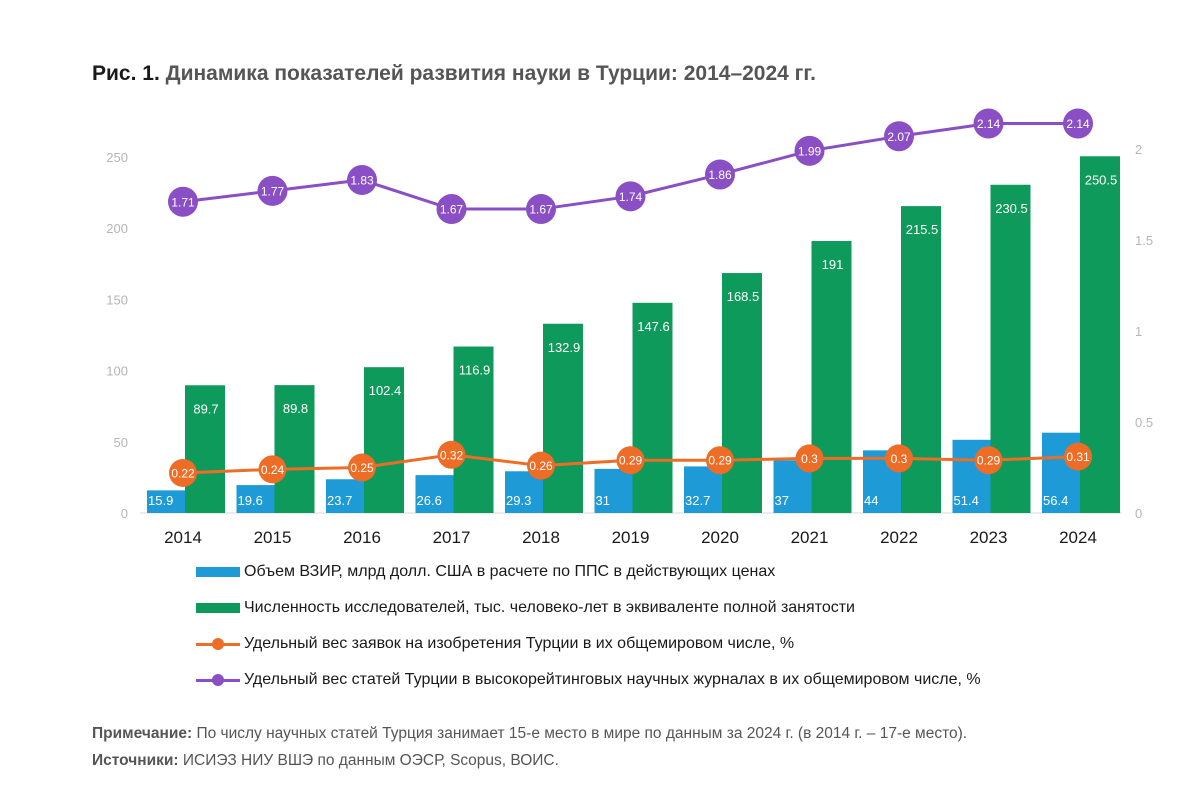  Describe the element at coordinates (697, 500) in the screenshot. I see `data-label-rd-expenditure: 32.7` at that location.